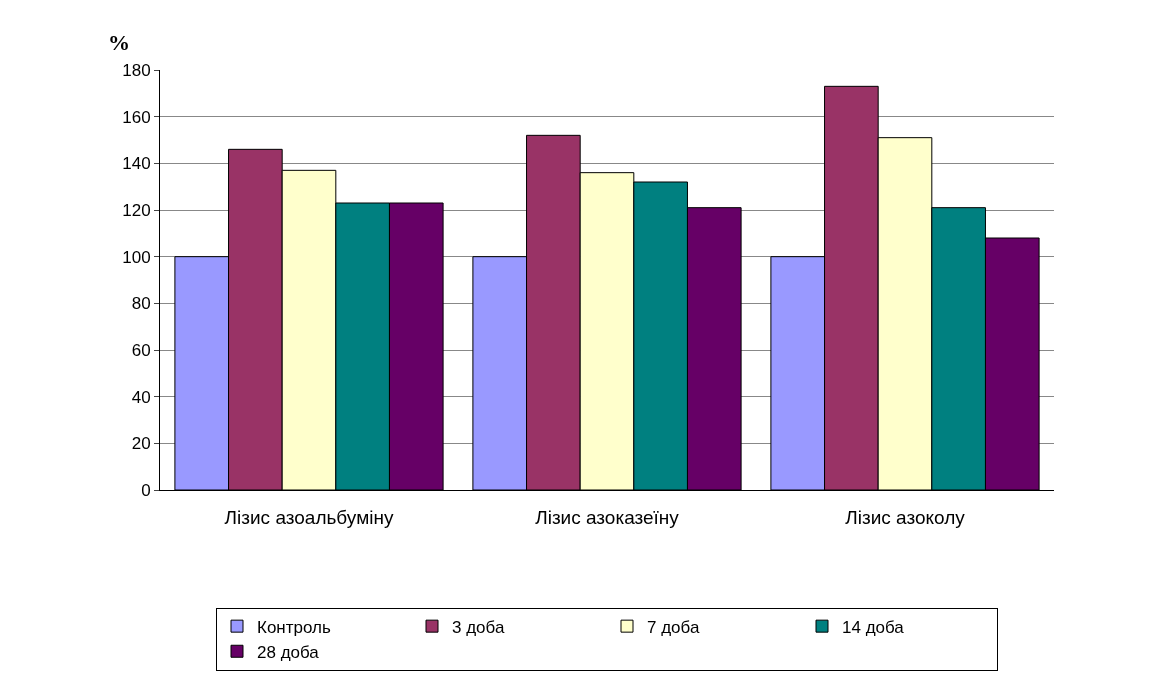 This screenshot has height=682, width=1164. What do you see at coordinates (288, 652) in the screenshot?
I see `legend-label: 28 доба` at bounding box center [288, 652].